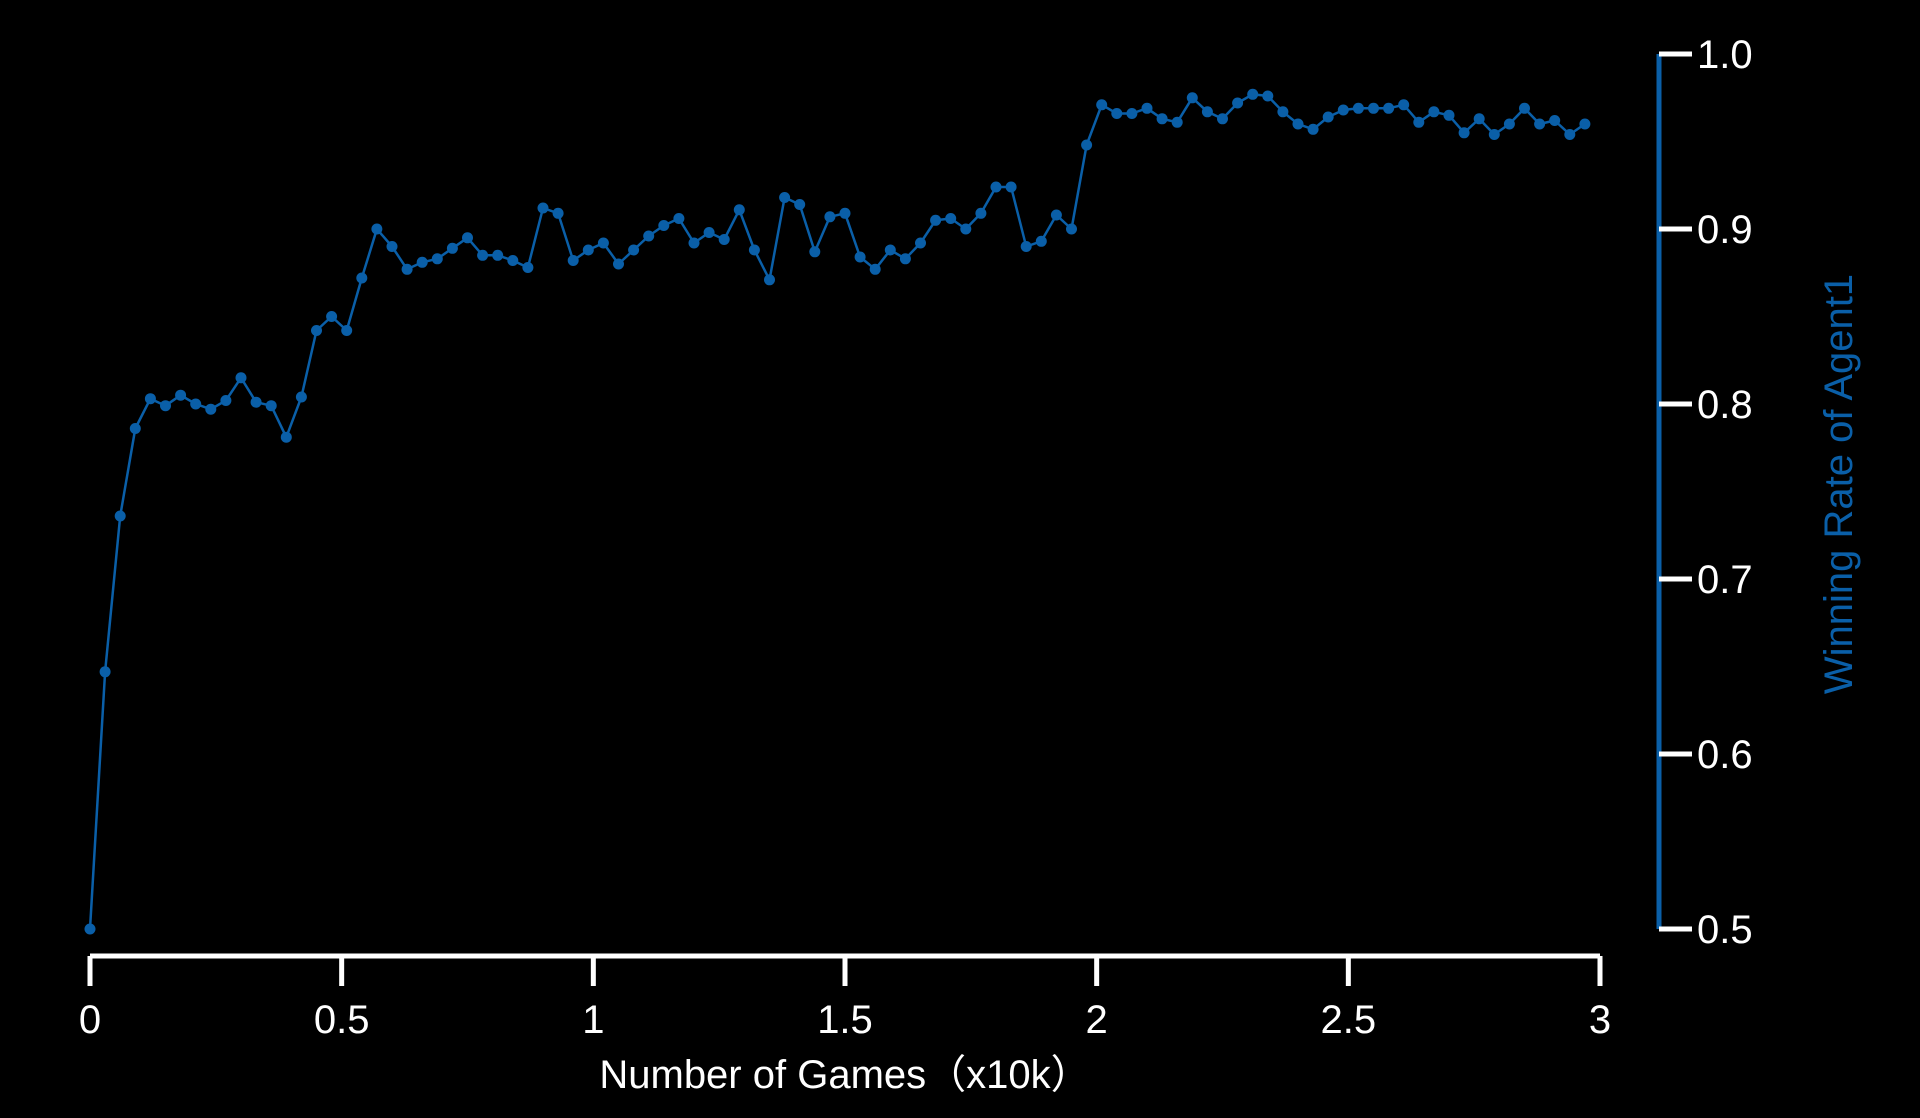 The height and width of the screenshot is (1118, 1920). Describe the element at coordinates (844, 1075) in the screenshot. I see `x-axis-title: Number of Games（x10k）` at that location.